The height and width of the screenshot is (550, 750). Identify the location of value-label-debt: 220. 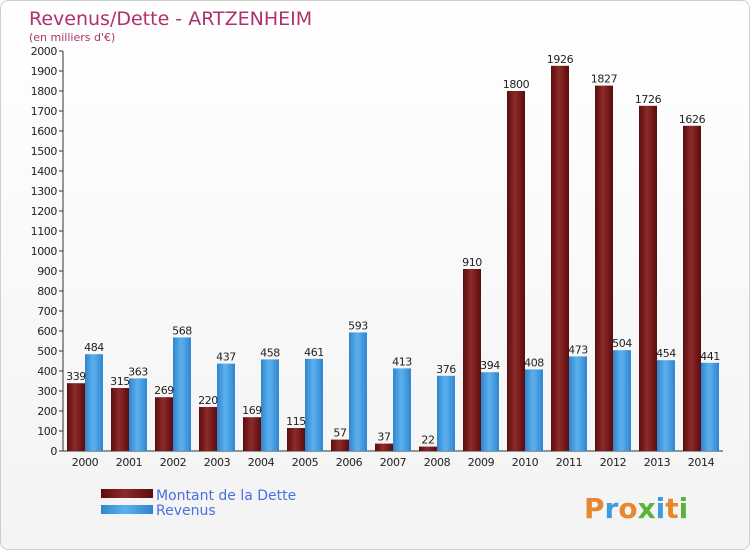
(208, 400).